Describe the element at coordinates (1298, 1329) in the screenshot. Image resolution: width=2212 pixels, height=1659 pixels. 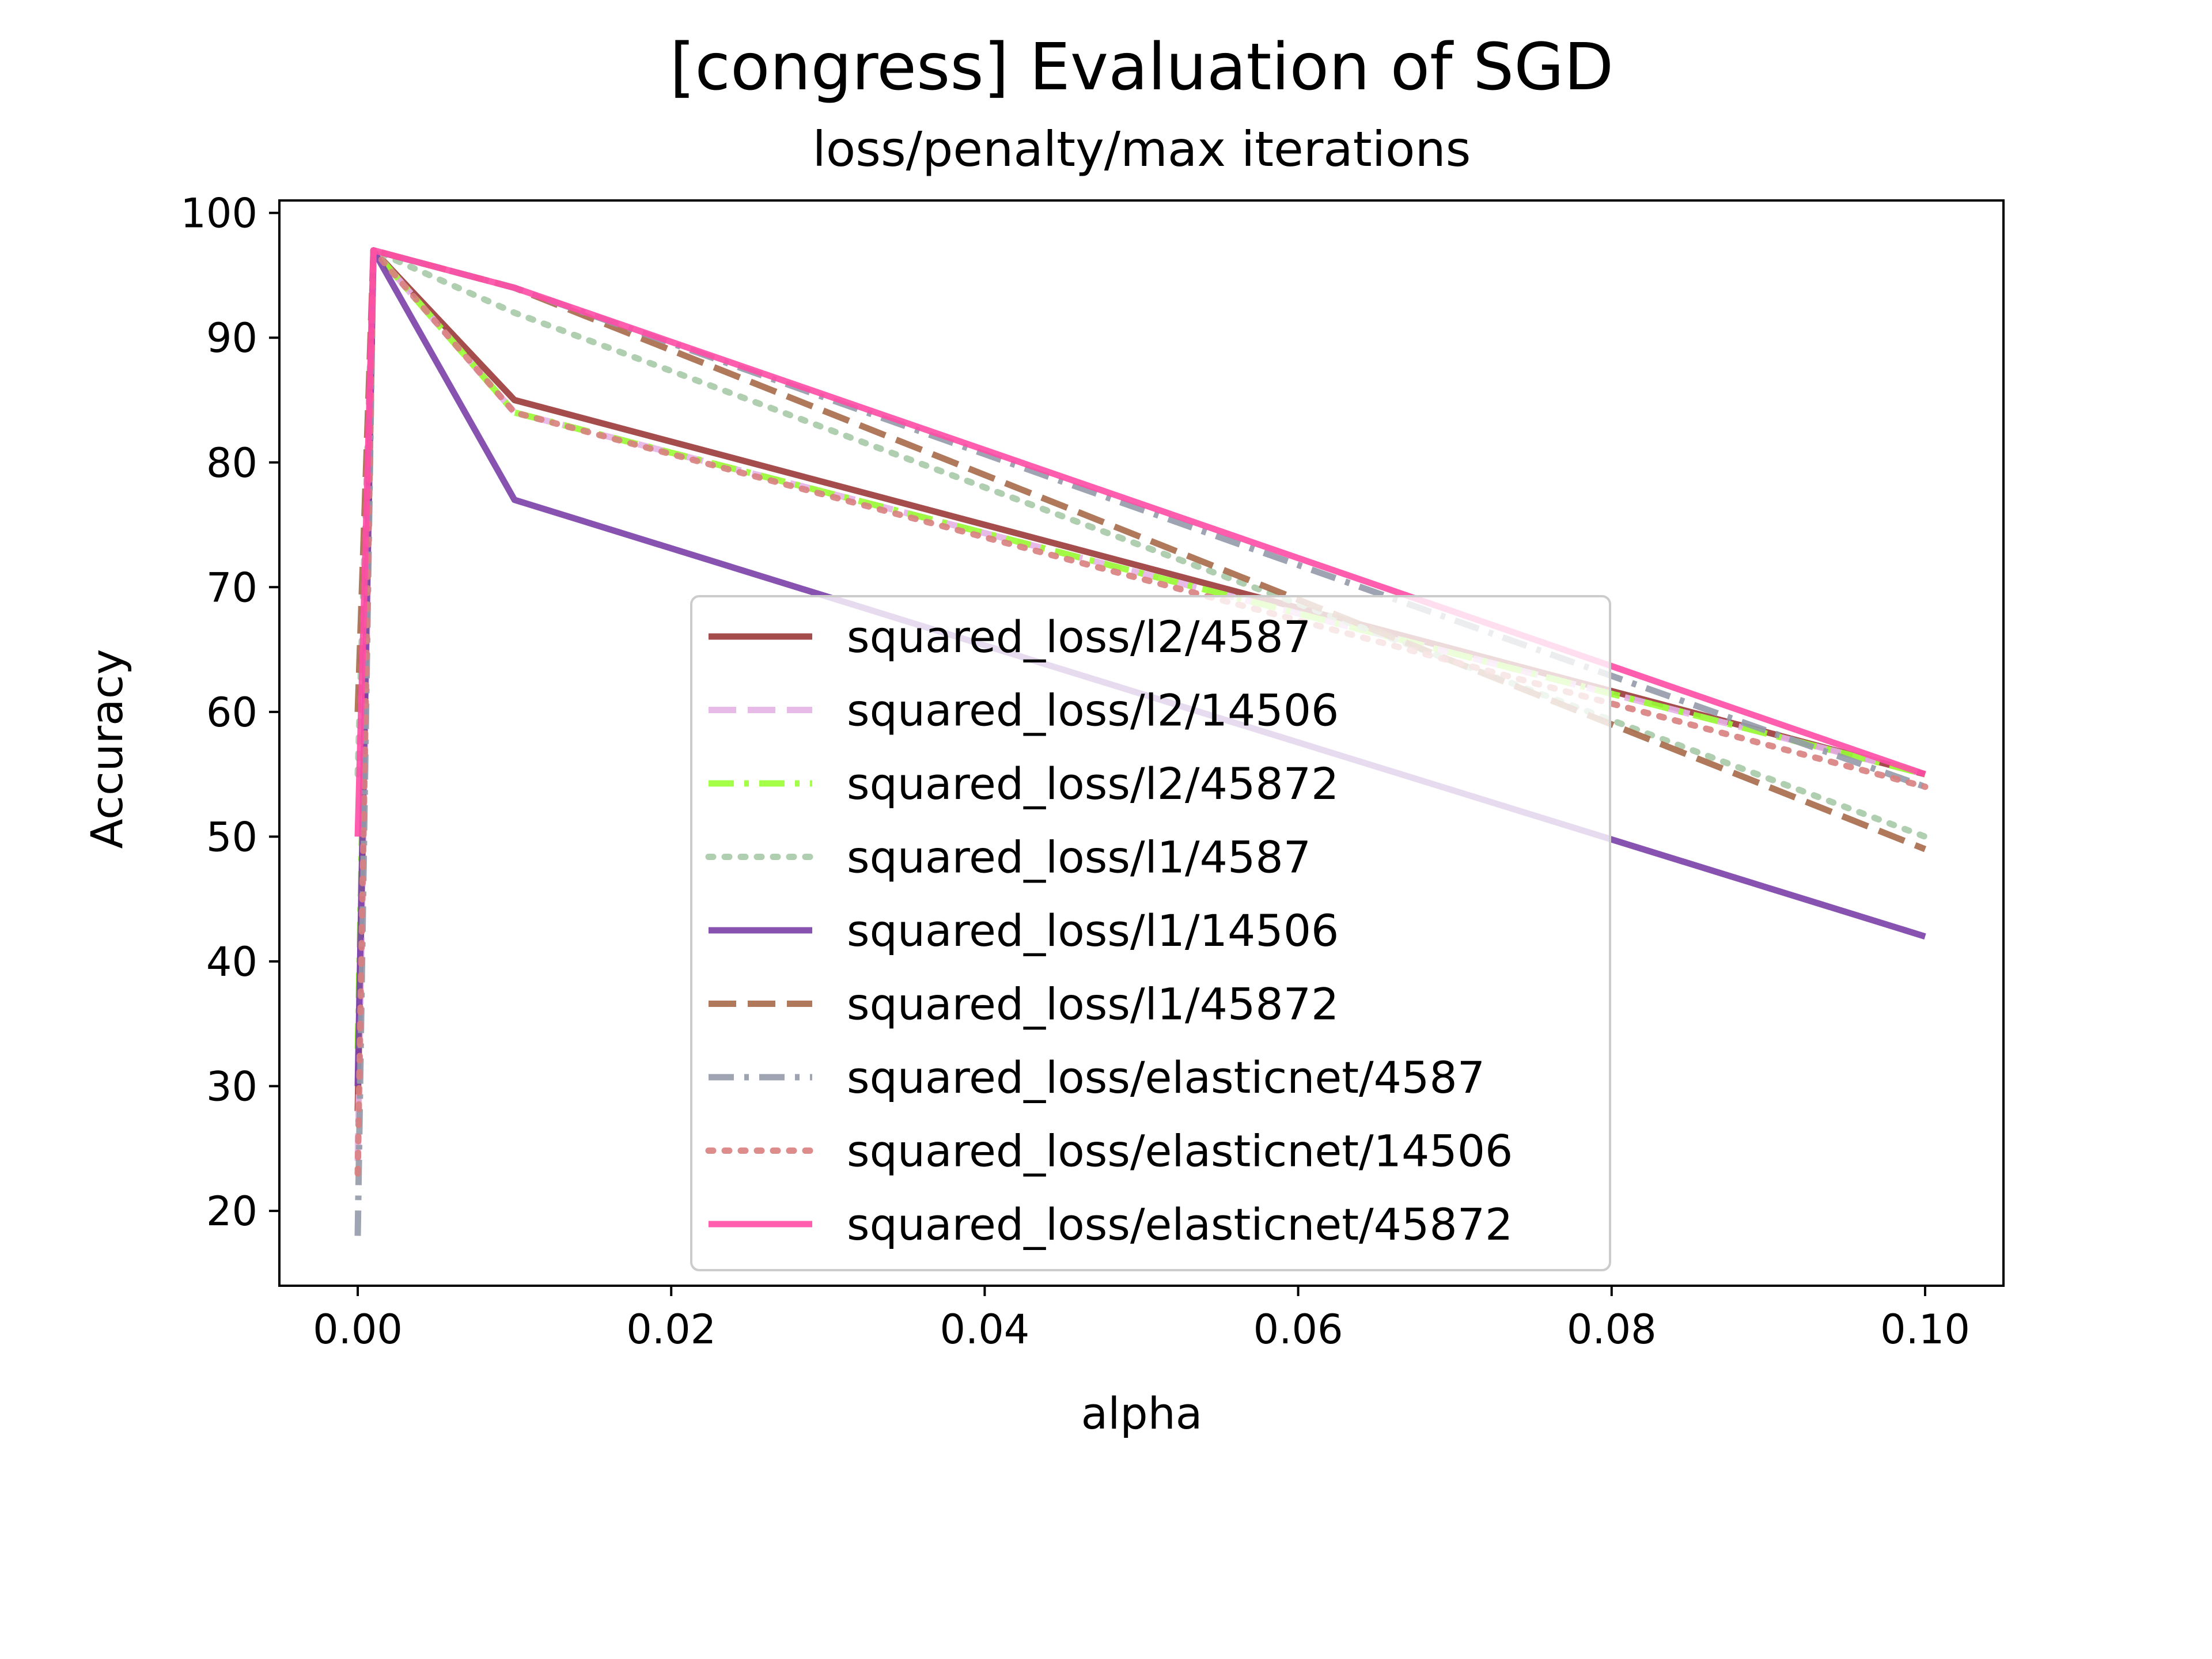
I see `x-tick-label: 0.06` at that location.